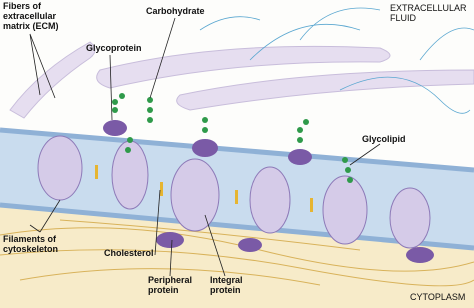 The image size is (474, 308). Describe the element at coordinates (30, 249) in the screenshot. I see `label: cytoskeleton` at that location.